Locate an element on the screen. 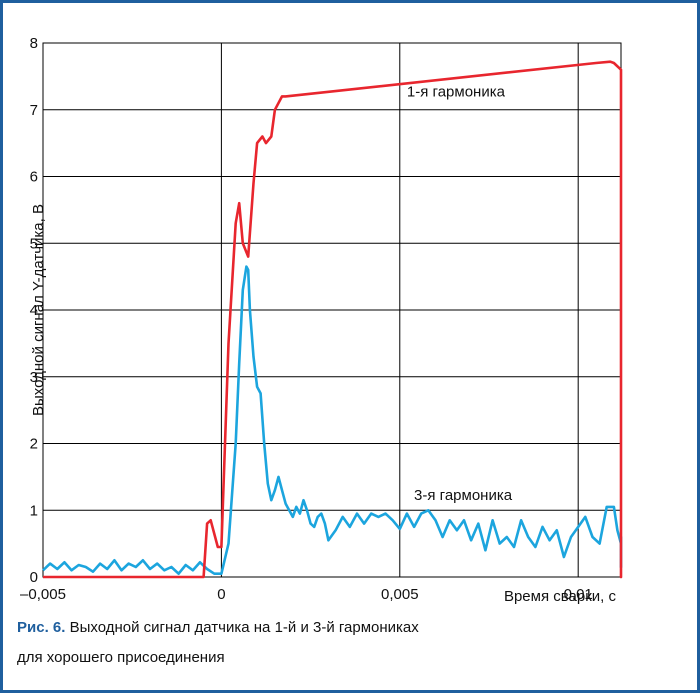  x-axis-label: Время сварки, с is located at coordinates (560, 596).